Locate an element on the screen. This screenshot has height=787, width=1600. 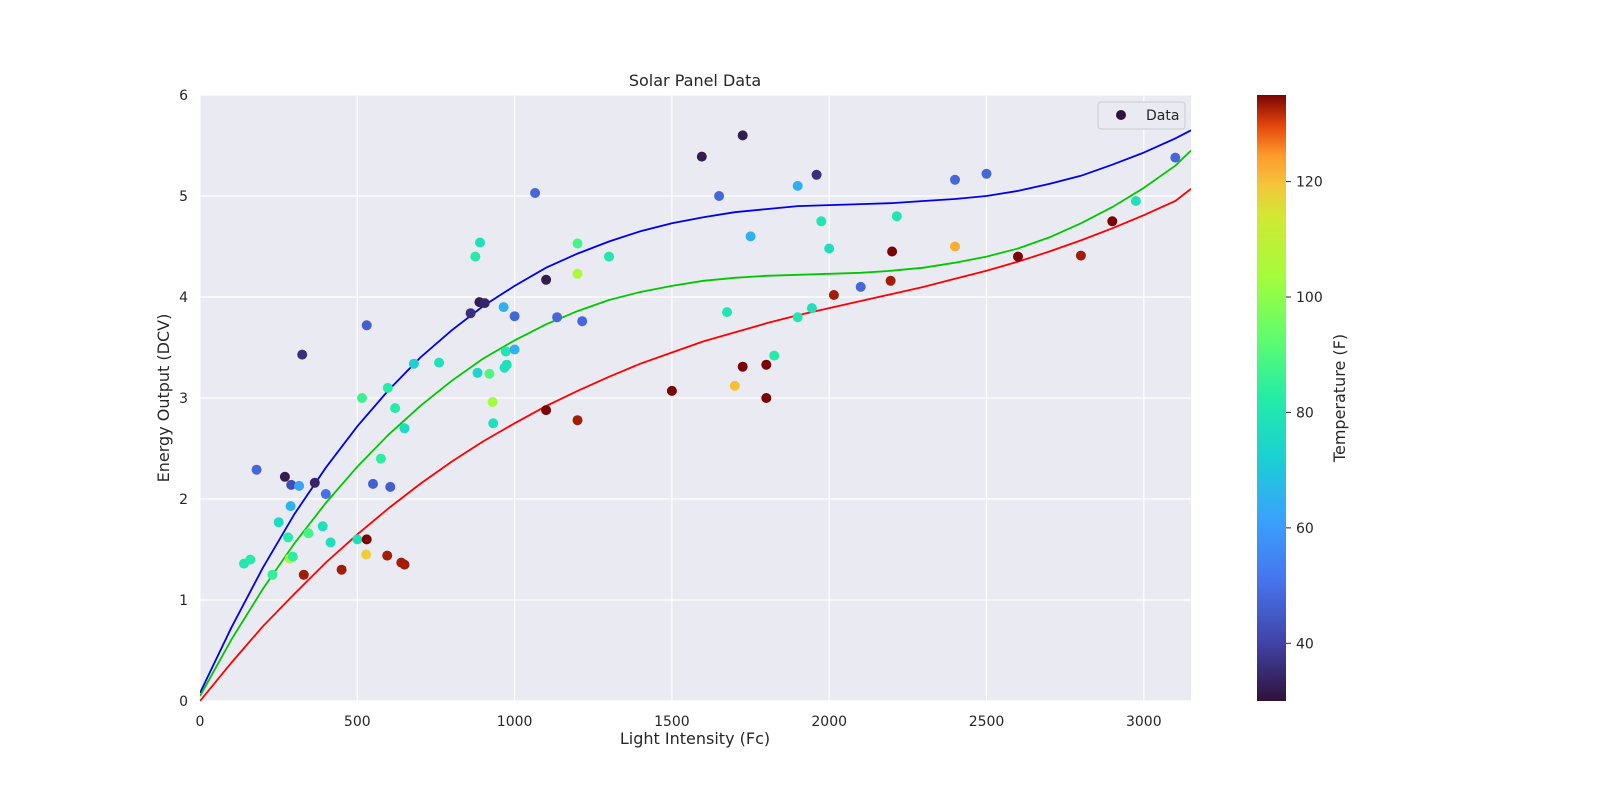
colorbar-gradient is located at coordinates (1271, 398).